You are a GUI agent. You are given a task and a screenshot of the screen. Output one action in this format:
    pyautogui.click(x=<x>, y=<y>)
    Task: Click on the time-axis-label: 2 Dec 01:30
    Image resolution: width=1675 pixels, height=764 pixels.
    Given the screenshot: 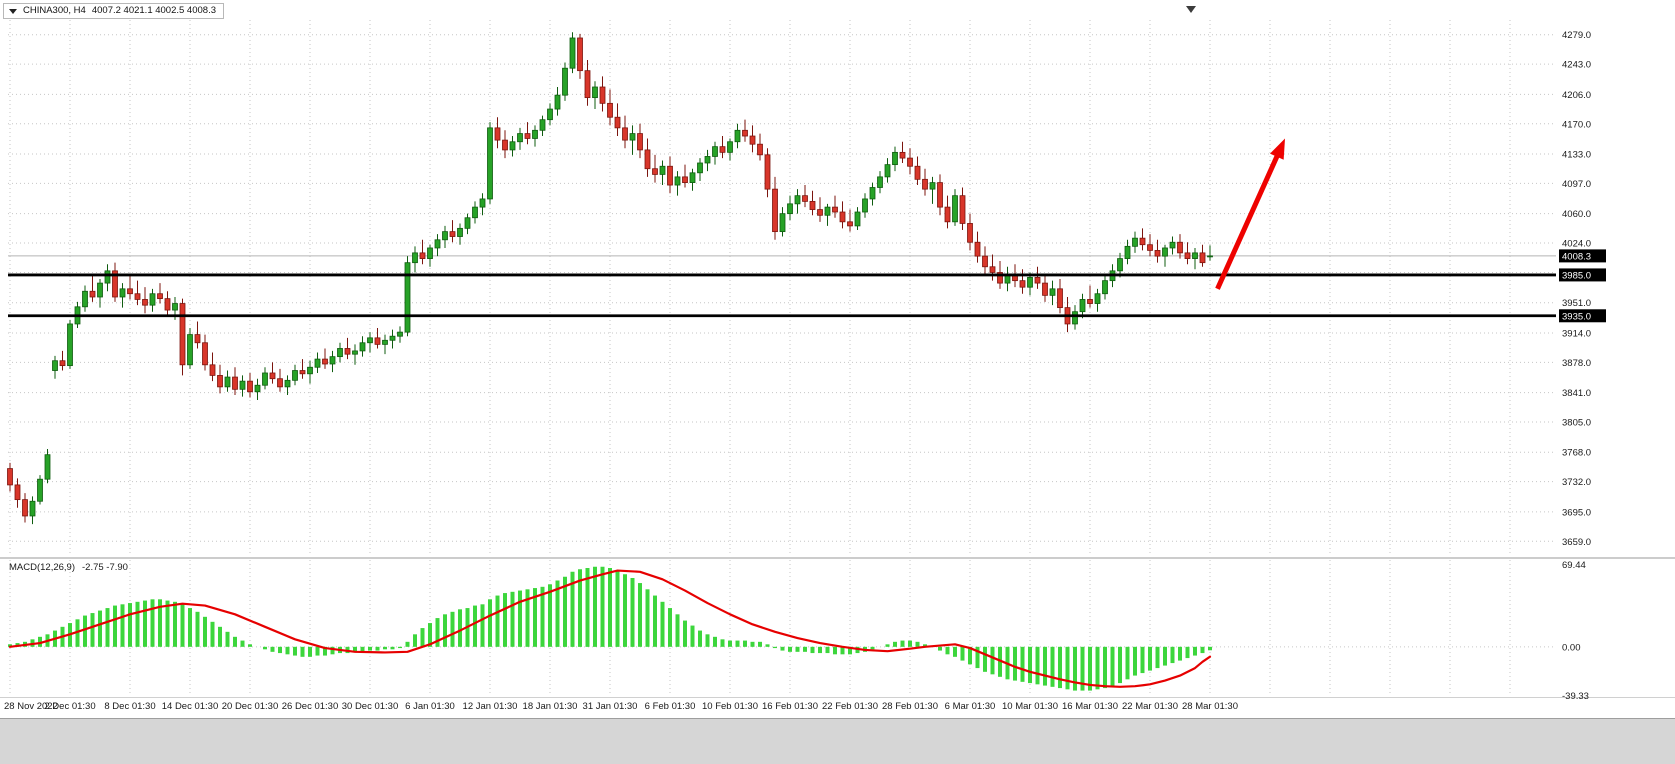 What is the action you would take?
    pyautogui.click(x=69, y=706)
    